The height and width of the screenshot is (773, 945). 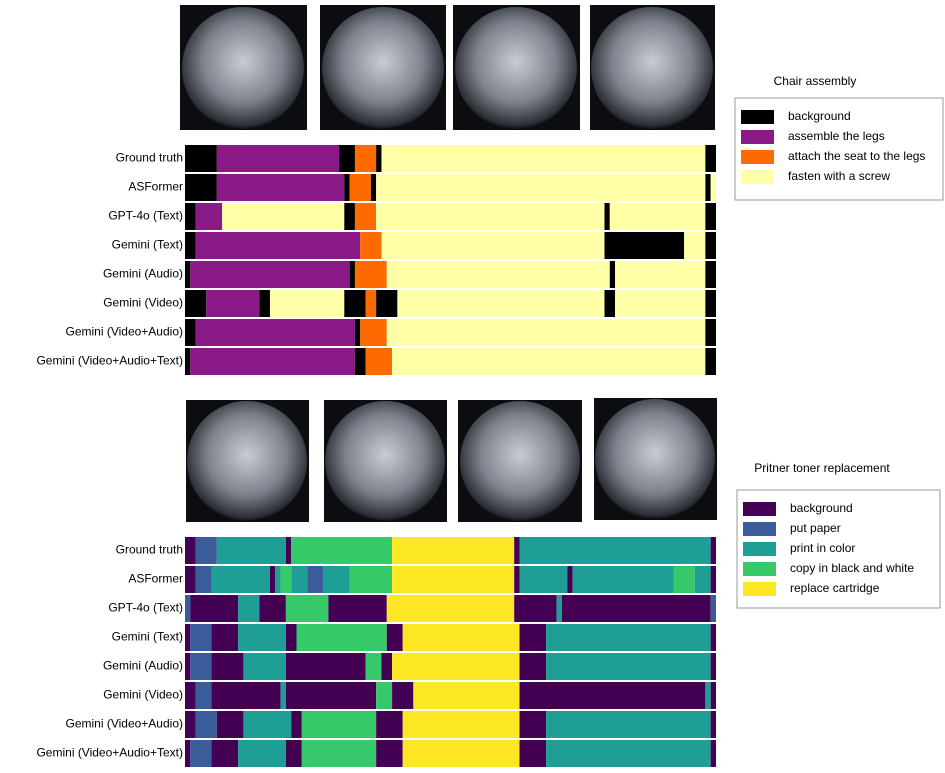 What do you see at coordinates (451, 460) in the screenshot?
I see `photos-bottom` at bounding box center [451, 460].